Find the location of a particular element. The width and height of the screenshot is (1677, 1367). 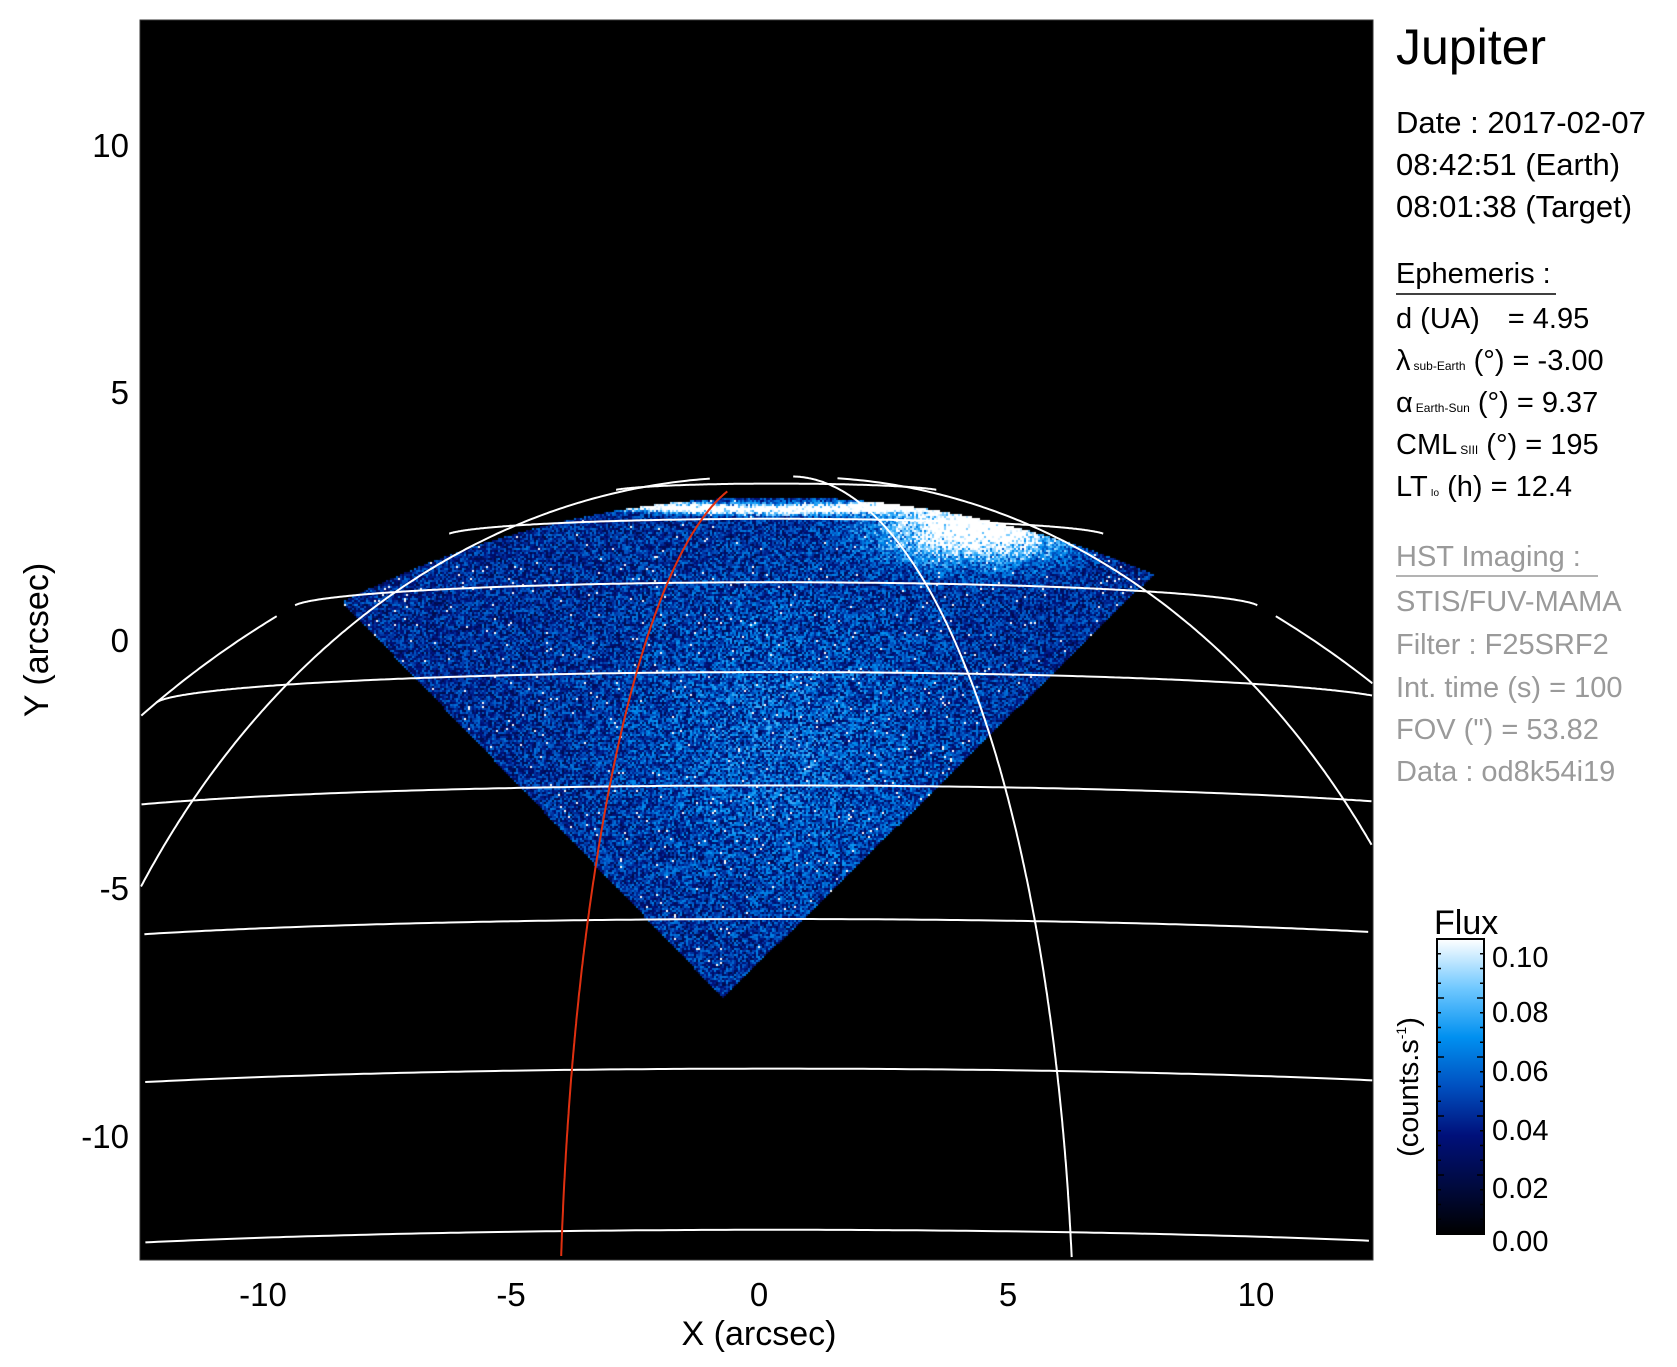

colorbar-tick-label: 0.08 is located at coordinates (1520, 1013).